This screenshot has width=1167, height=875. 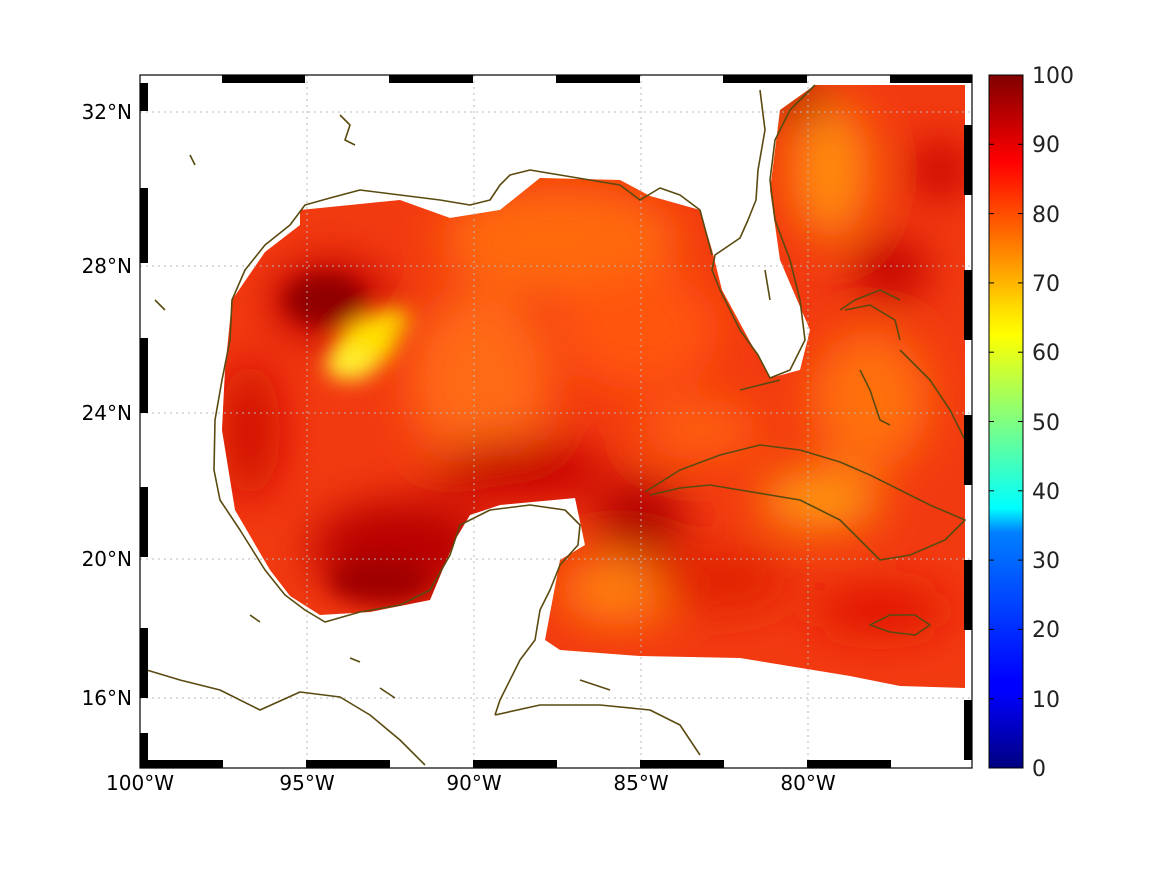 I want to click on y-axis-ticks: 16°N 20°N 24°N 28°N 32°N, so click(x=107, y=405).